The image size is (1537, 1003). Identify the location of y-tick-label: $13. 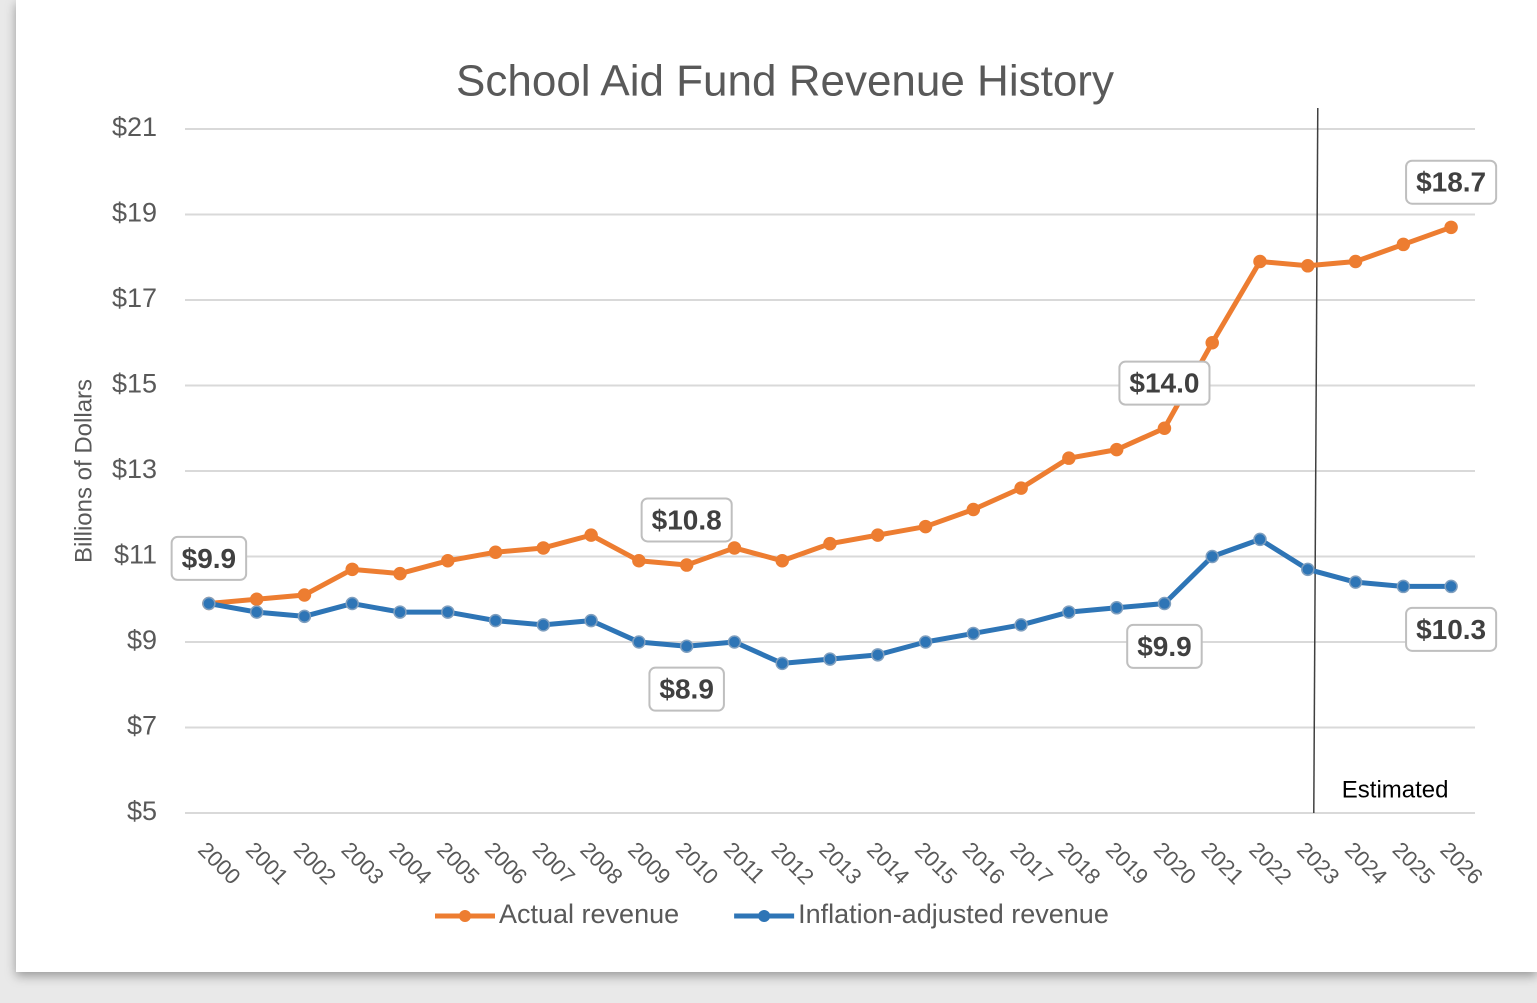
(134, 469).